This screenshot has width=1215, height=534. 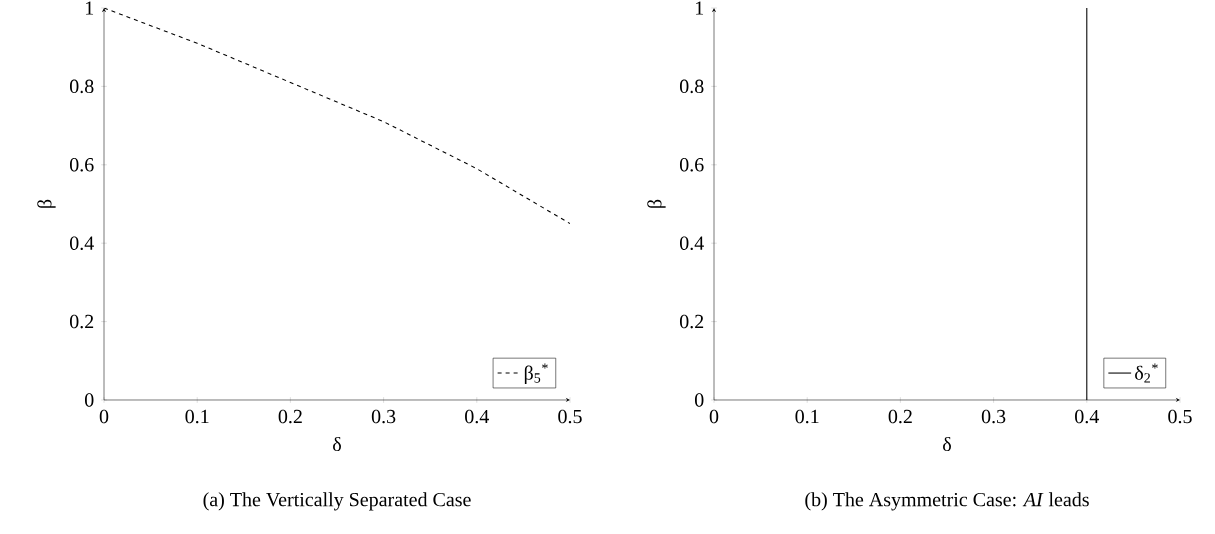 What do you see at coordinates (1146, 373) in the screenshot?
I see `ref-line-label: δ$_{2}$*` at bounding box center [1146, 373].